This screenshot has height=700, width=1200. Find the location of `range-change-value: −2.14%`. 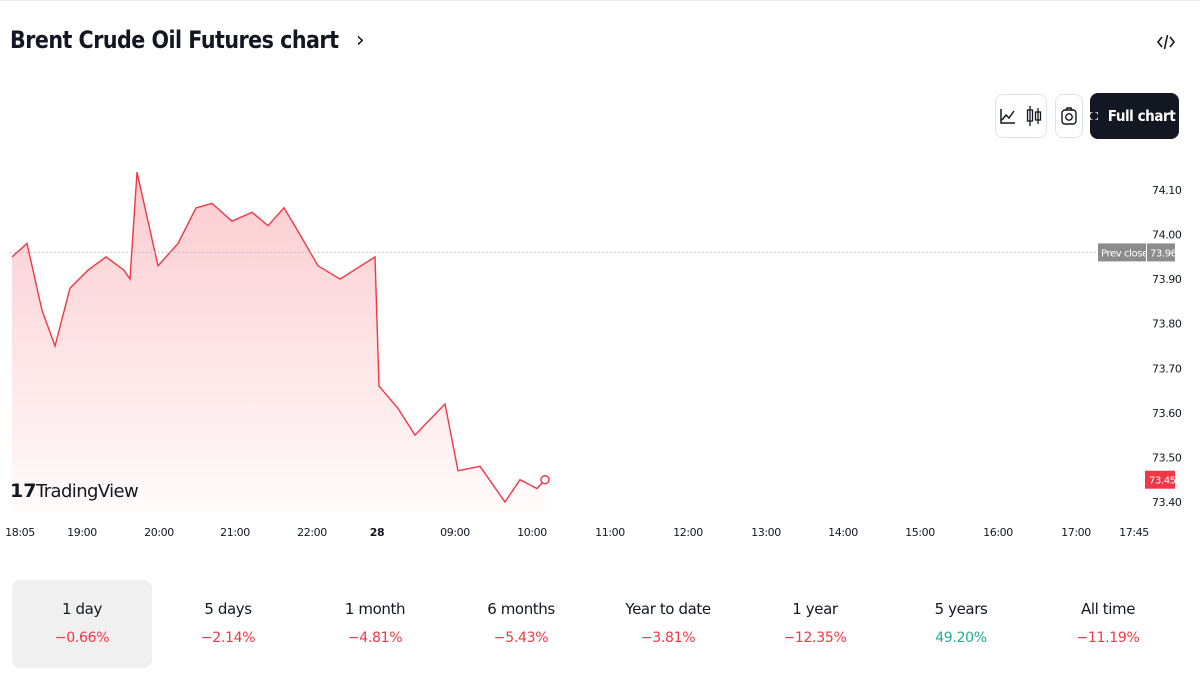

range-change-value: −2.14% is located at coordinates (228, 638).